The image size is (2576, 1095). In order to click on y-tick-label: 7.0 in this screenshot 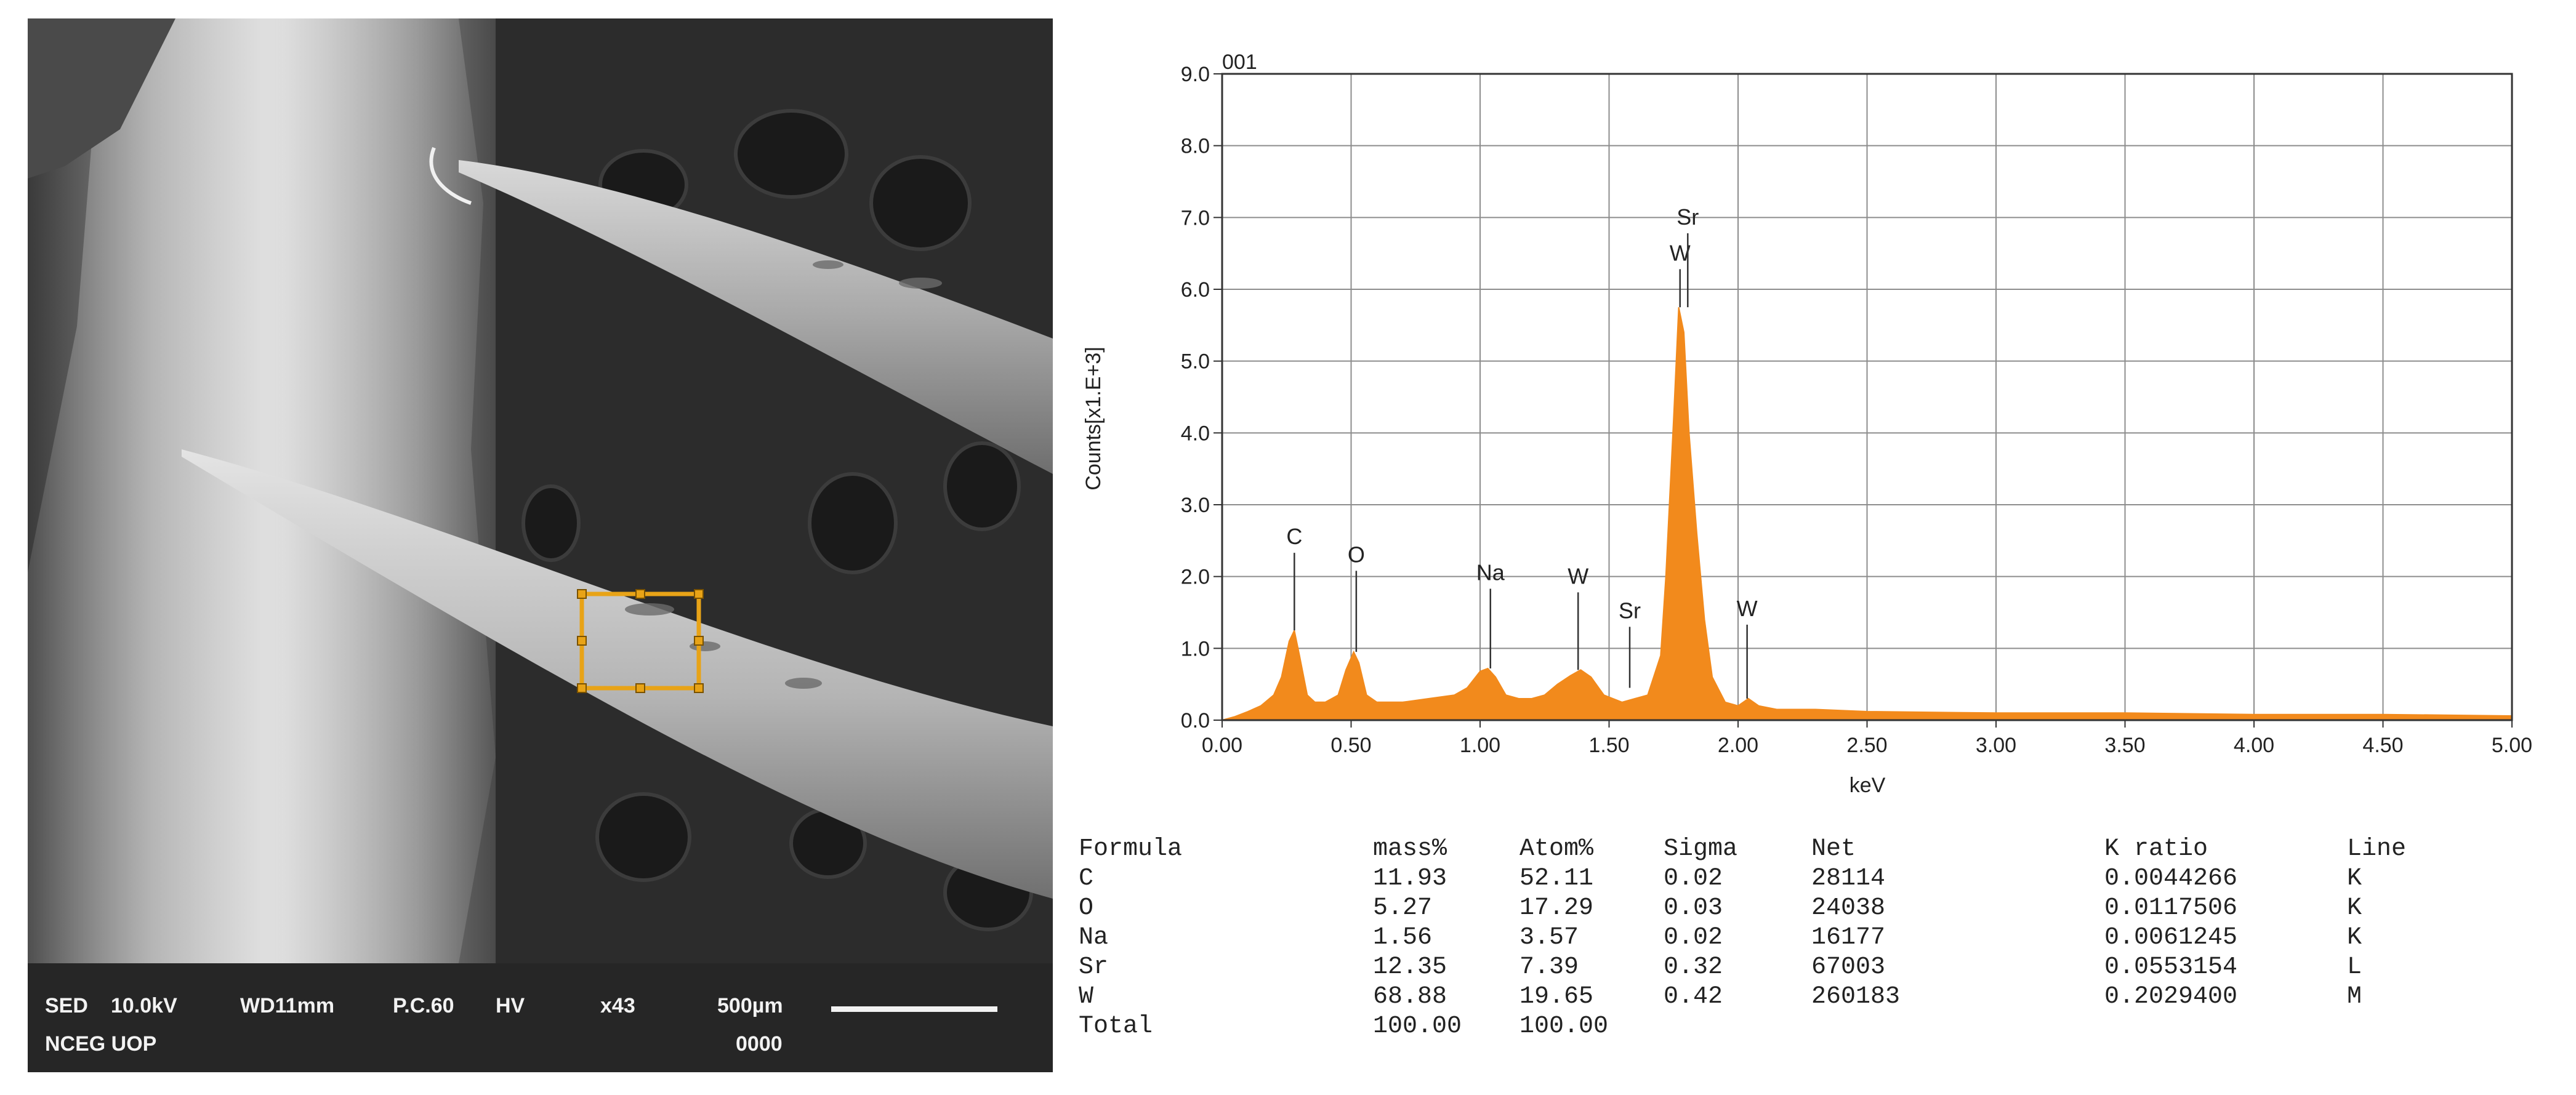, I will do `click(1195, 218)`.